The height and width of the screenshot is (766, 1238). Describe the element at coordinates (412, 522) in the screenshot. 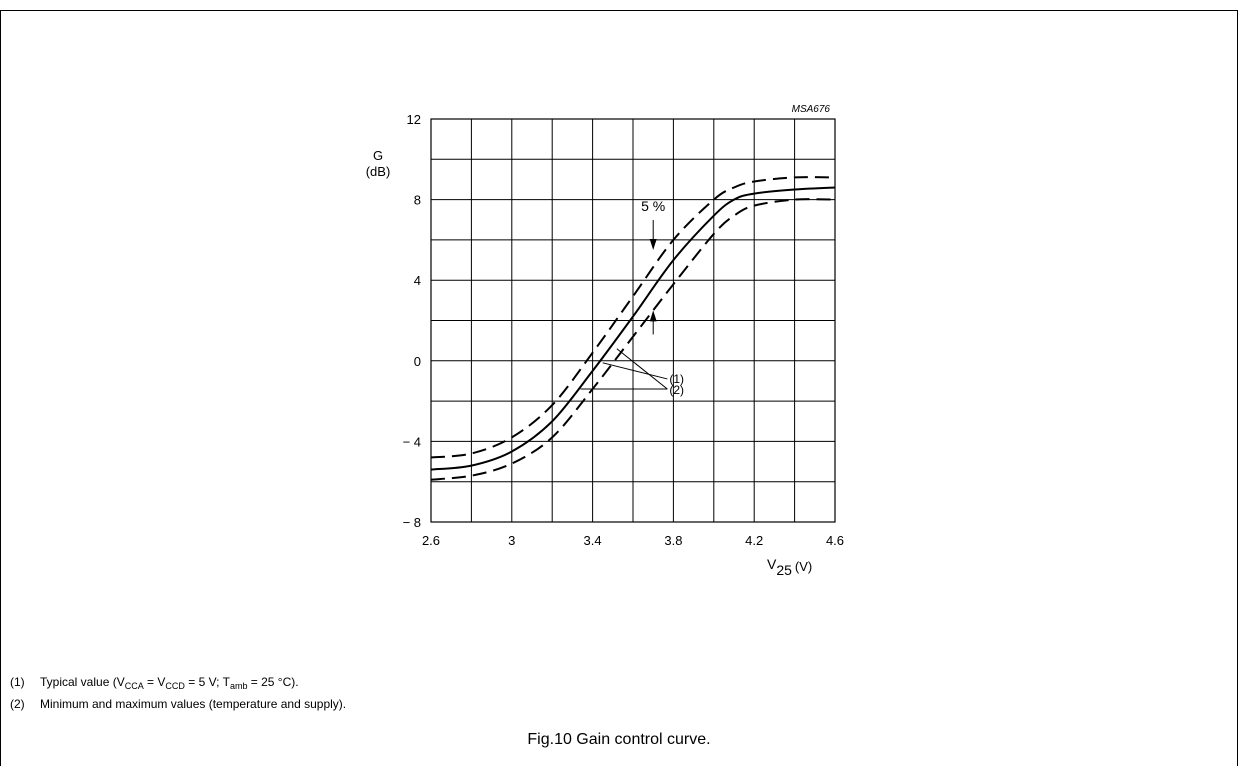

I see `y-tick-label: − 8` at that location.